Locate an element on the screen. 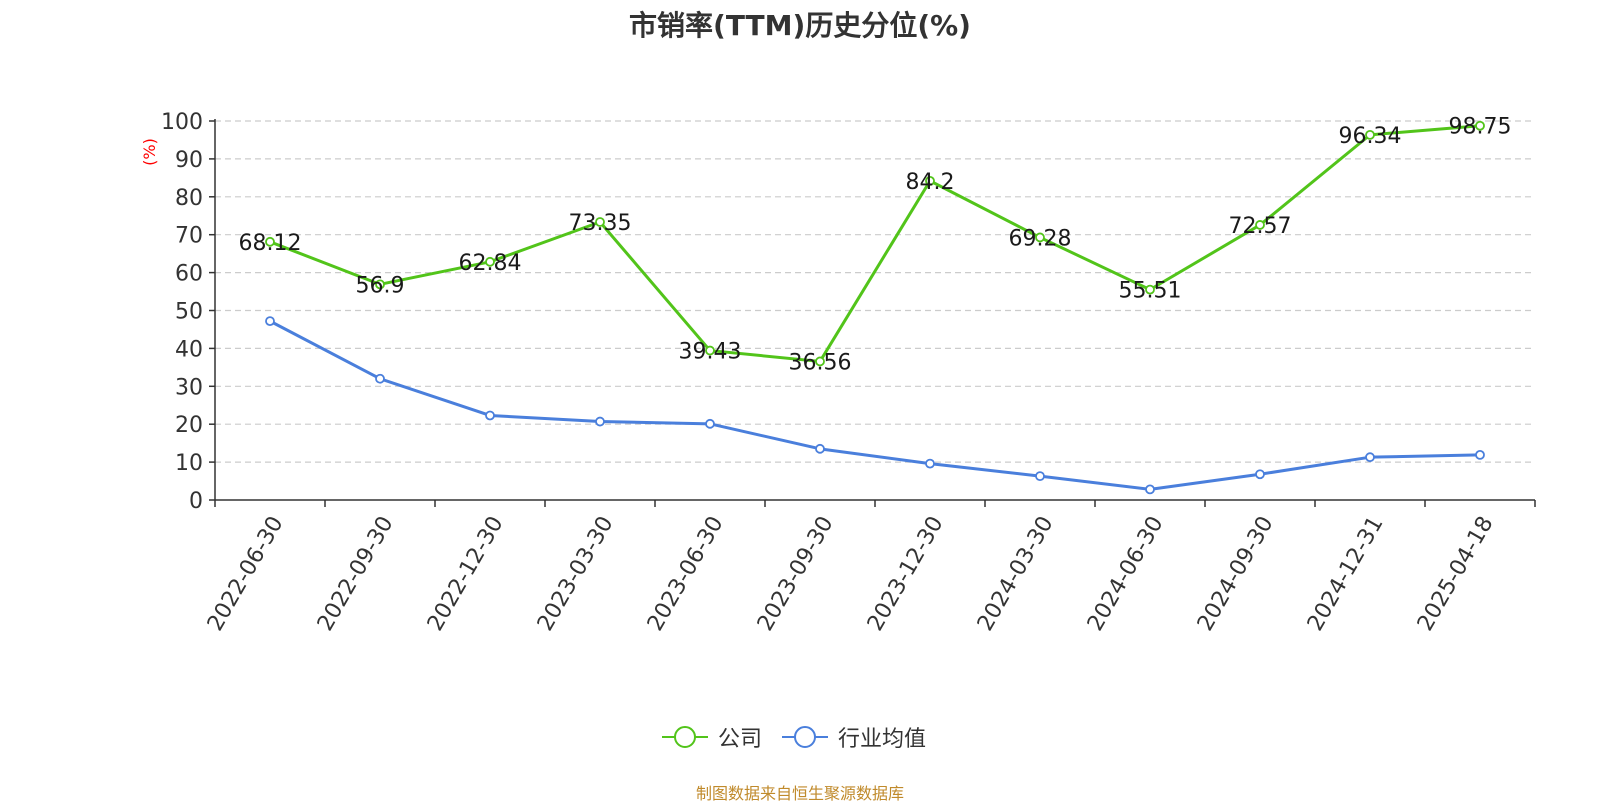 The image size is (1600, 804). x-tick-label: 2023-09-30 is located at coordinates (796, 573).